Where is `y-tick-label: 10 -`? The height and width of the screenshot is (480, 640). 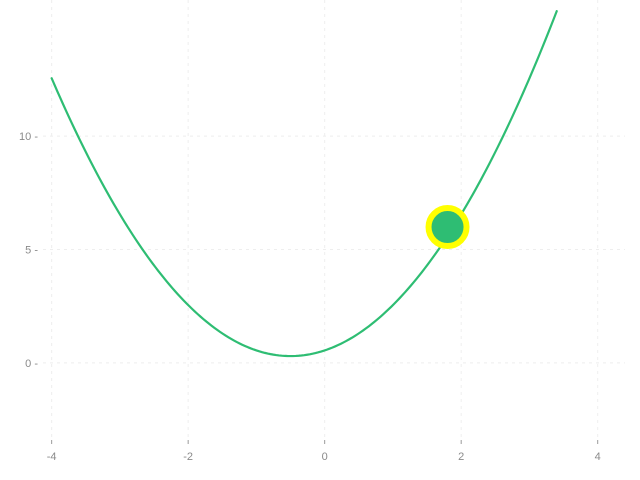
y-tick-label: 10 - is located at coordinates (28, 137).